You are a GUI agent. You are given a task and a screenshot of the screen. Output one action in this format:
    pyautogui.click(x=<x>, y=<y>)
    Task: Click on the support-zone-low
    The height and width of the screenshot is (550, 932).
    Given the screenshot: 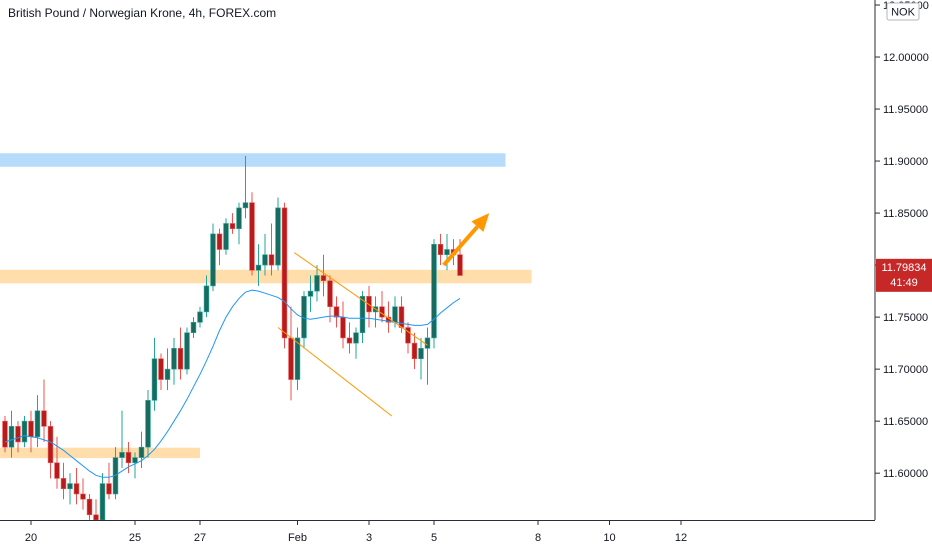 What is the action you would take?
    pyautogui.click(x=100, y=453)
    